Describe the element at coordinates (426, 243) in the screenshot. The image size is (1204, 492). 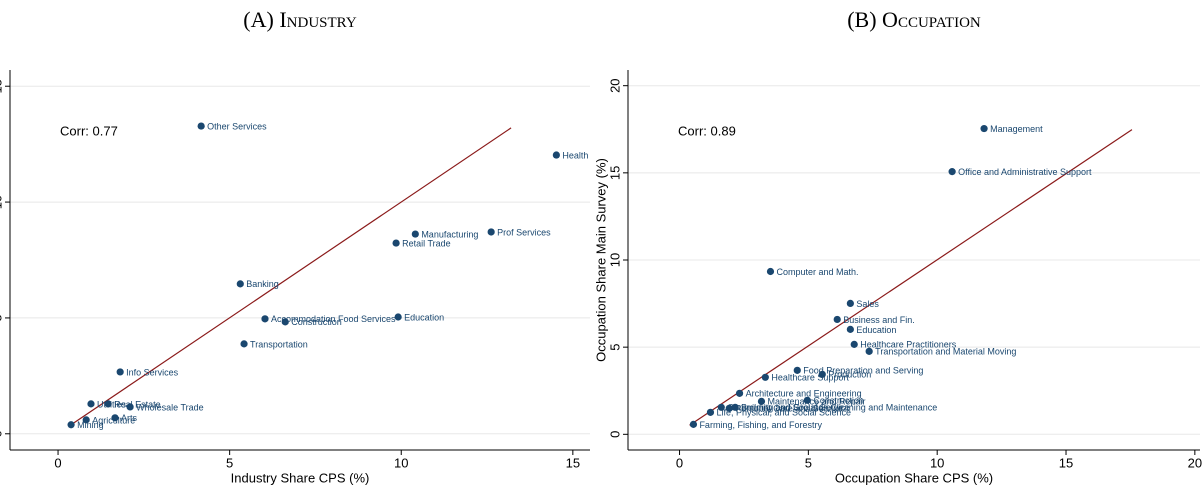
I see `point-label: Retail Trade` at that location.